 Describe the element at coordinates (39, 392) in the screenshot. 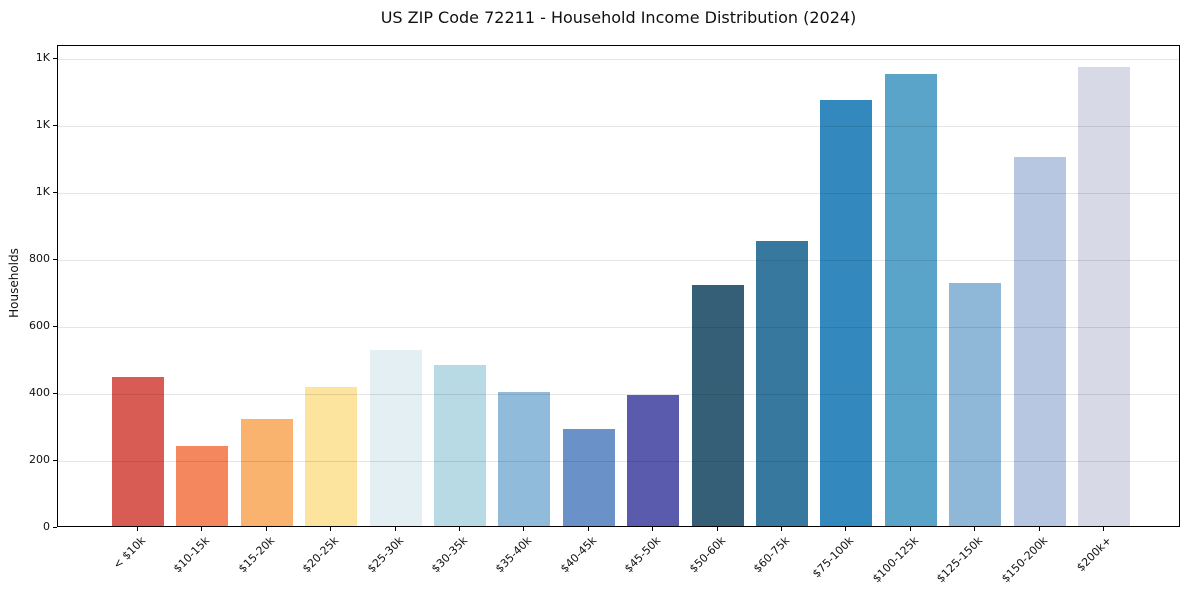

I see `y-tick-label: 400` at that location.